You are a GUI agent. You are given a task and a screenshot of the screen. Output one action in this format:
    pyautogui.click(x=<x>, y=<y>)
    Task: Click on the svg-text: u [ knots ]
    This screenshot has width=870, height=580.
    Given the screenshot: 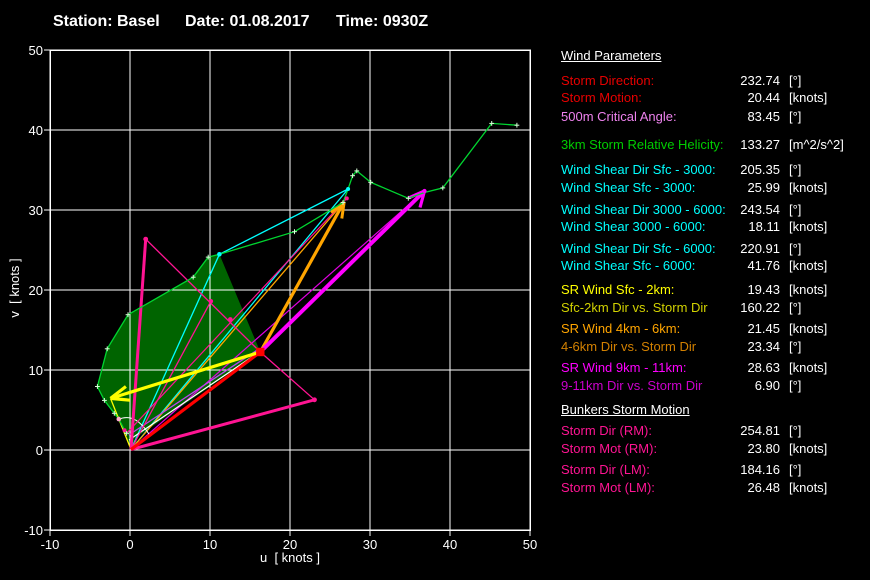 What is the action you would take?
    pyautogui.click(x=290, y=557)
    